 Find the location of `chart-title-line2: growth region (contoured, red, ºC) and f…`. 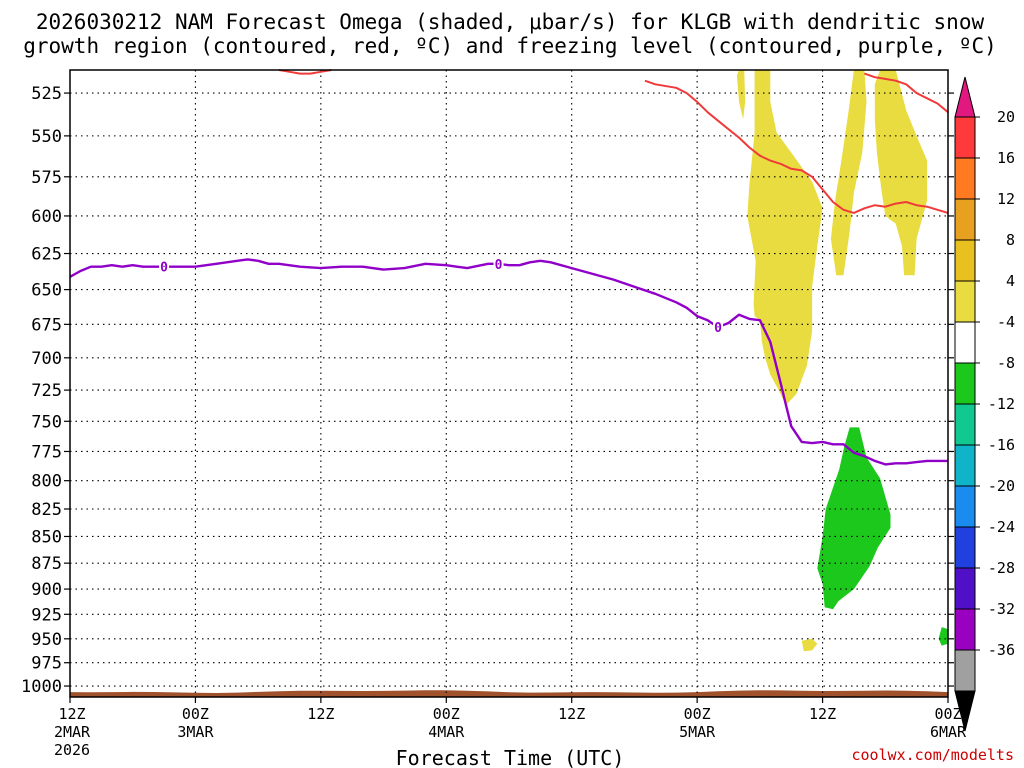

chart-title-line2: growth region (contoured, red, ºC) and f… is located at coordinates (510, 46).